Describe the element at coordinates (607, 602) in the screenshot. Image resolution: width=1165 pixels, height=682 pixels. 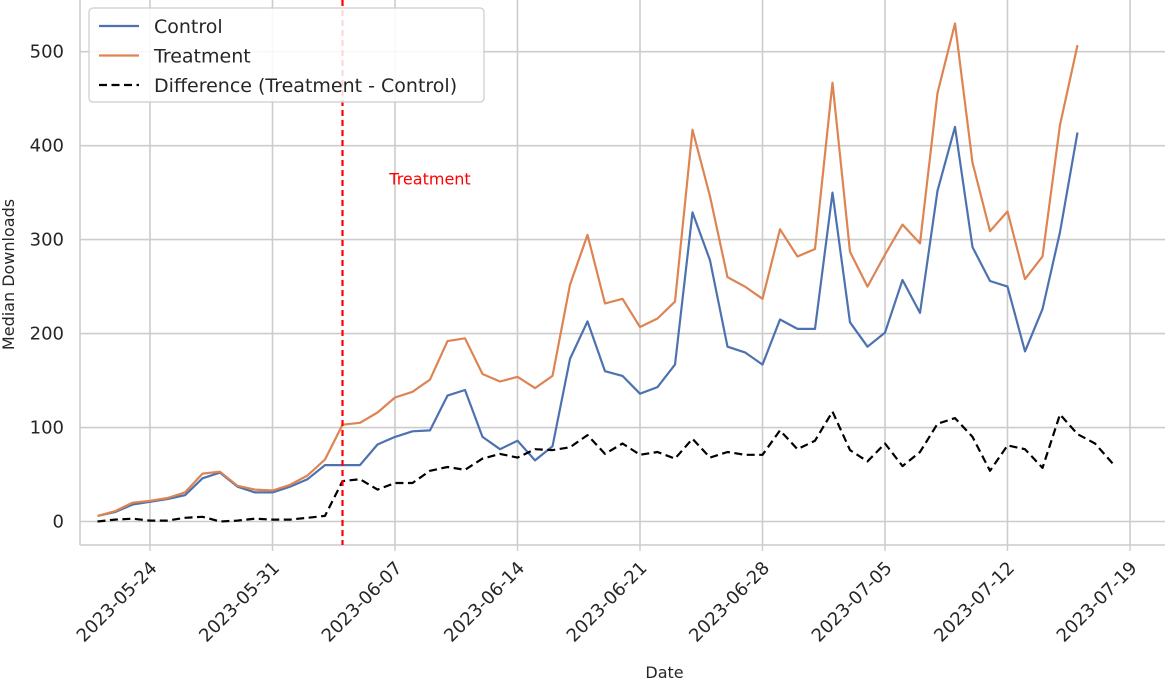
I see `x-tick-label: 2023-06-21` at that location.